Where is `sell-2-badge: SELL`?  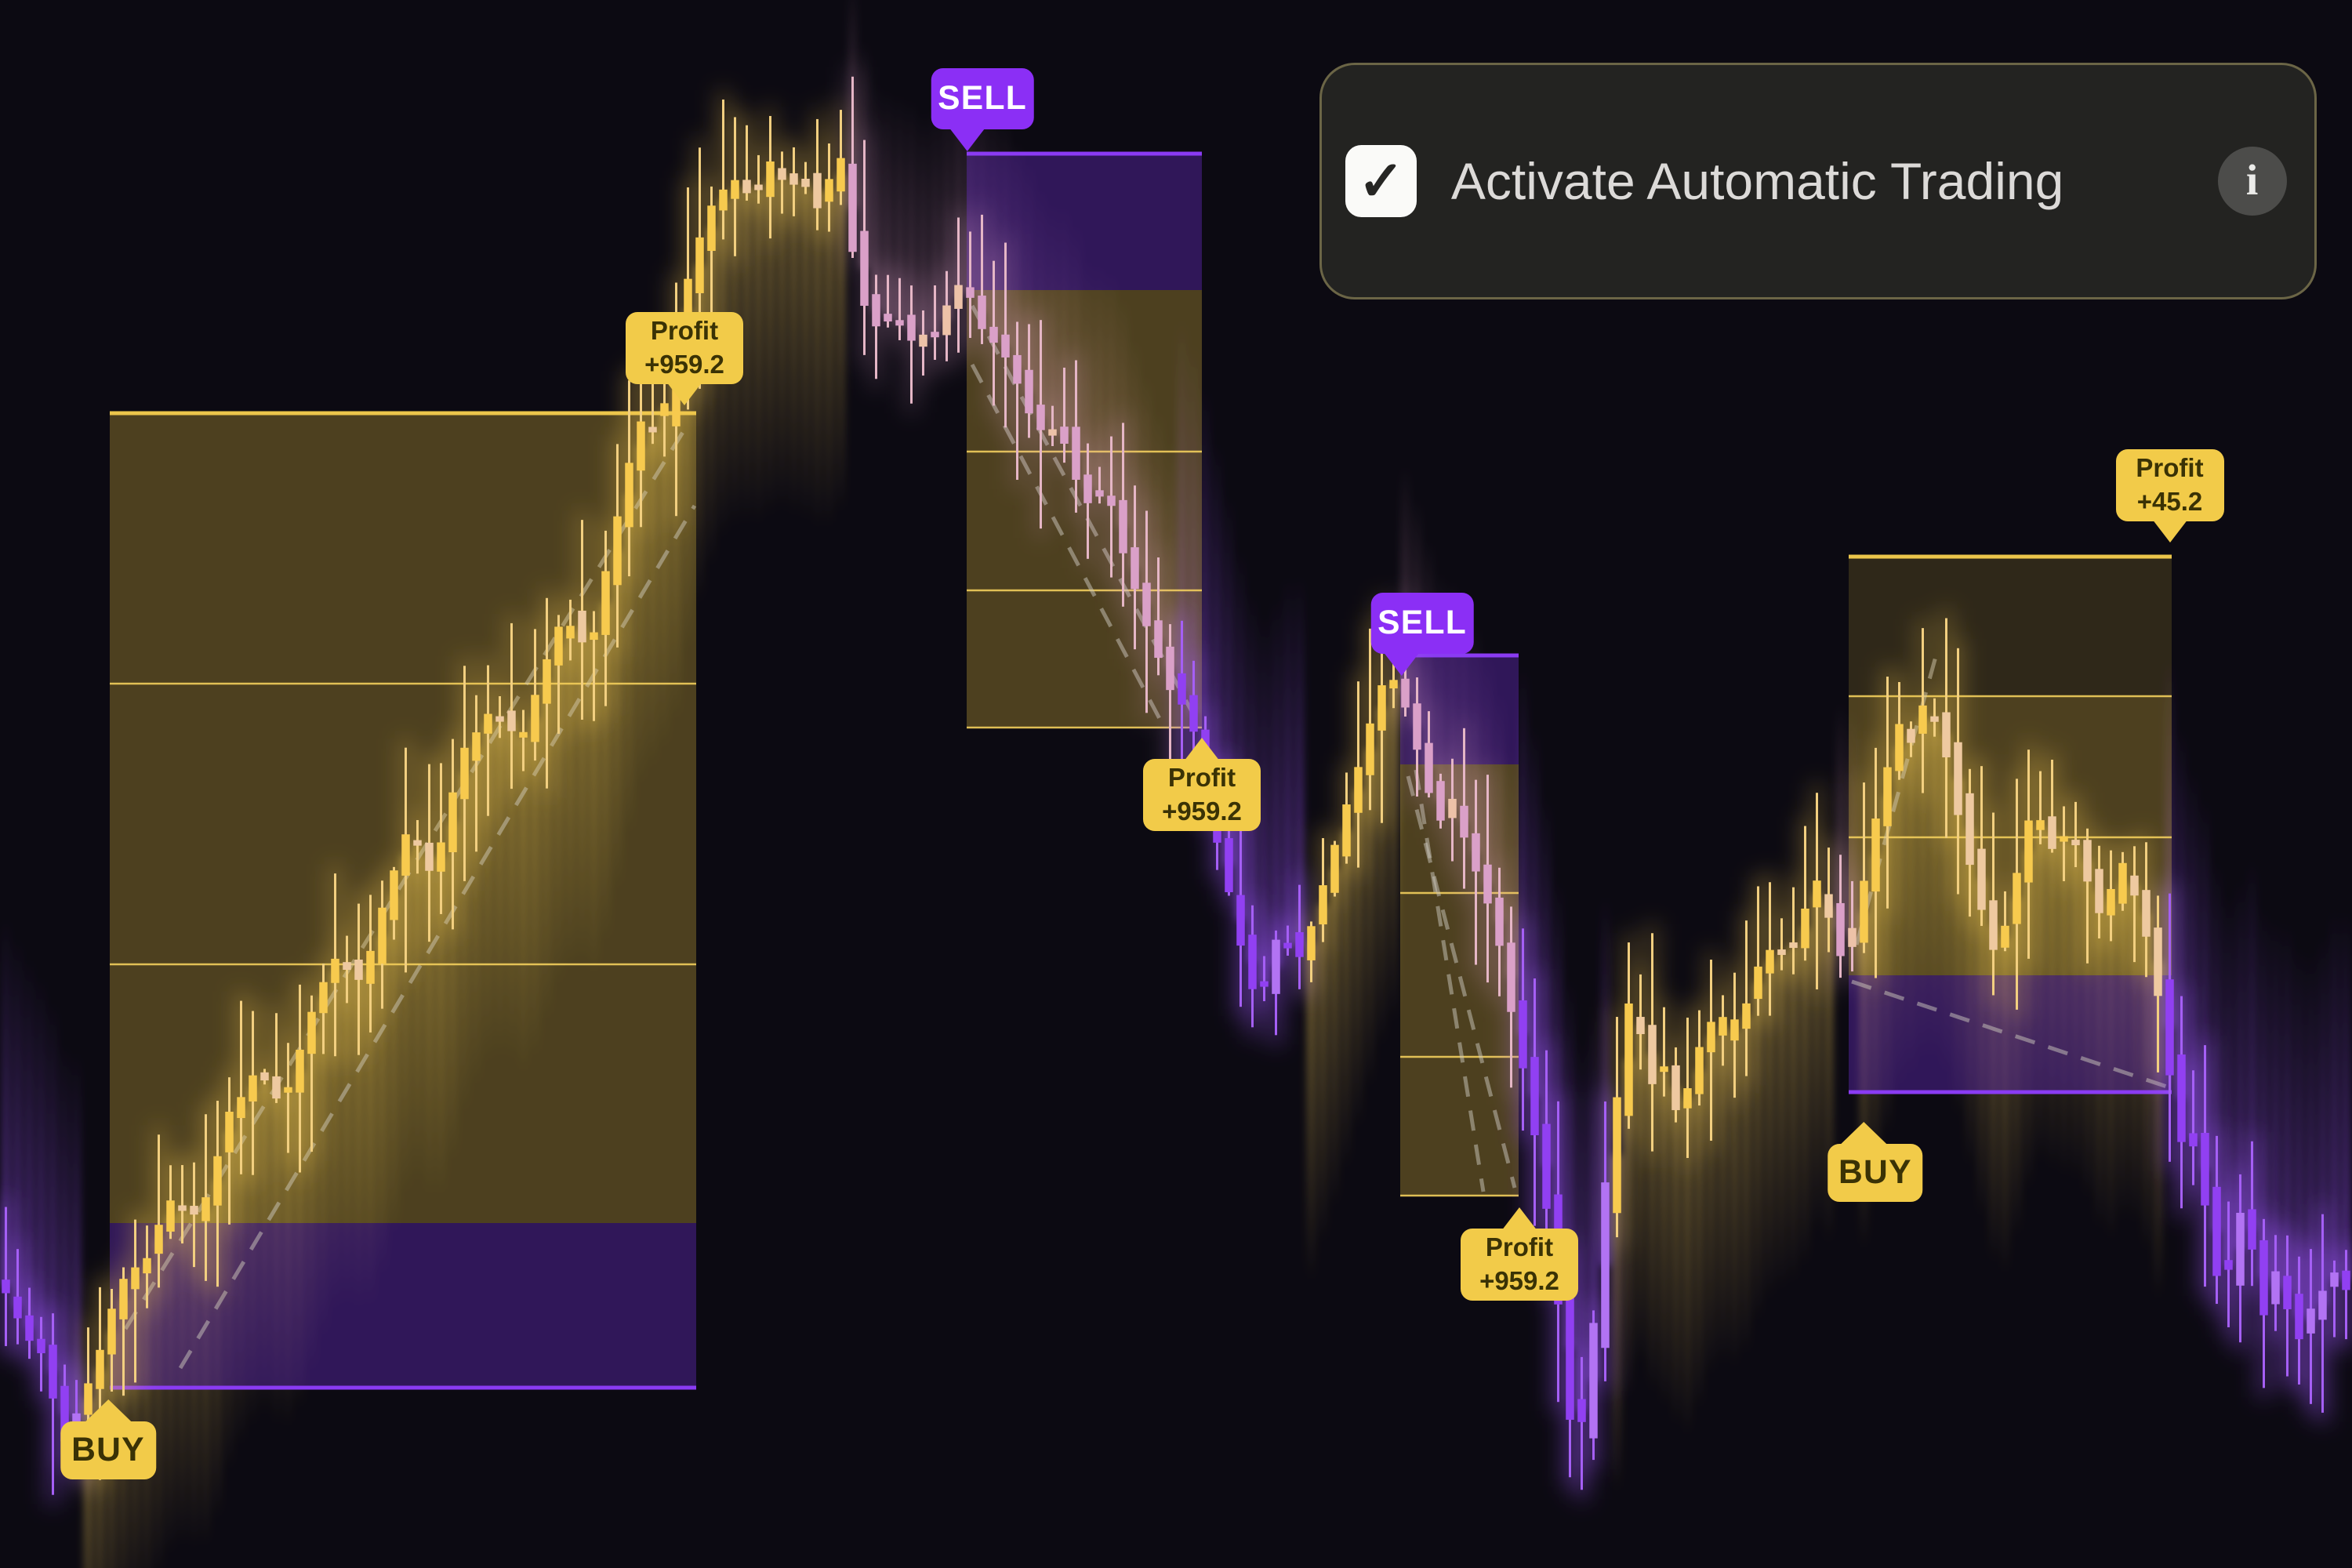 sell-2-badge: SELL is located at coordinates (1422, 634).